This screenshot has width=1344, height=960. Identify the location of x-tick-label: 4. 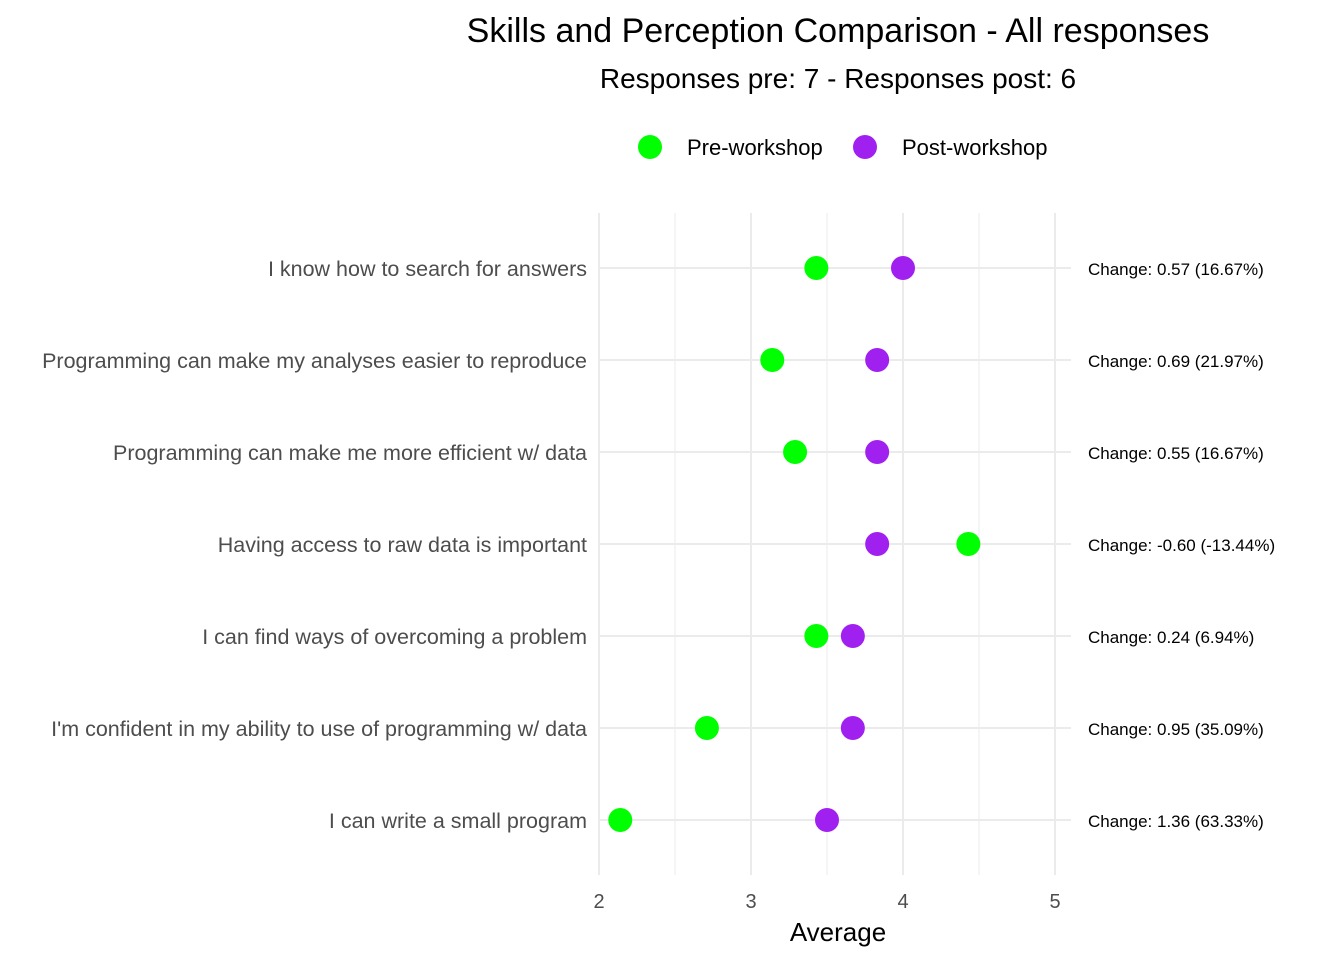
(902, 902).